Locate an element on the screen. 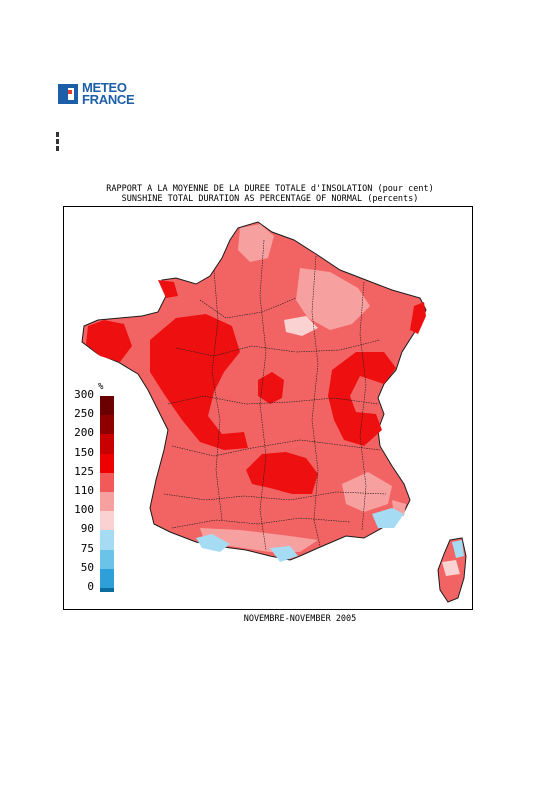  legend-label: 200 is located at coordinates (84, 433).